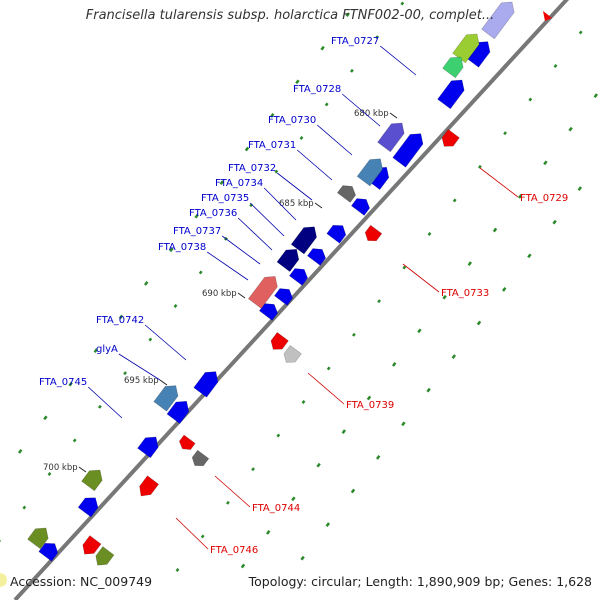 The height and width of the screenshot is (604, 600). I want to click on reverse-gene-label: FTA_0733, so click(465, 293).